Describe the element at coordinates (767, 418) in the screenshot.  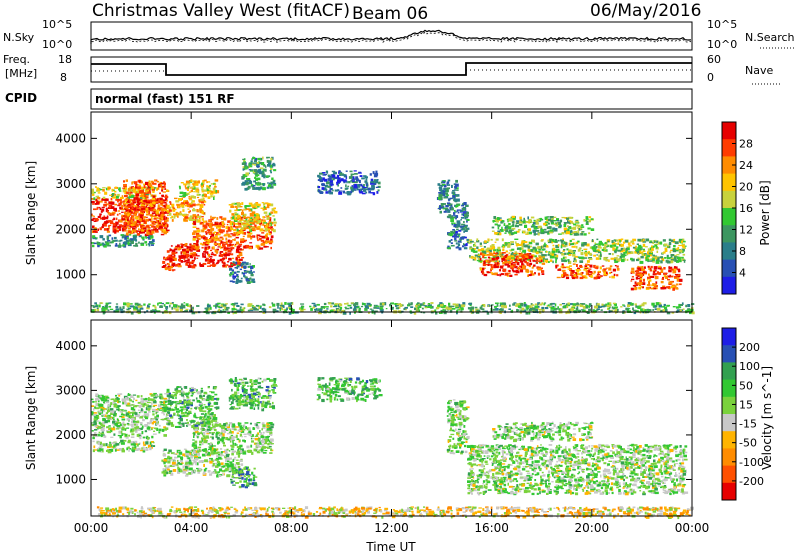
I see `velocity-colorbar-label: Velocity [m s^-1]` at that location.